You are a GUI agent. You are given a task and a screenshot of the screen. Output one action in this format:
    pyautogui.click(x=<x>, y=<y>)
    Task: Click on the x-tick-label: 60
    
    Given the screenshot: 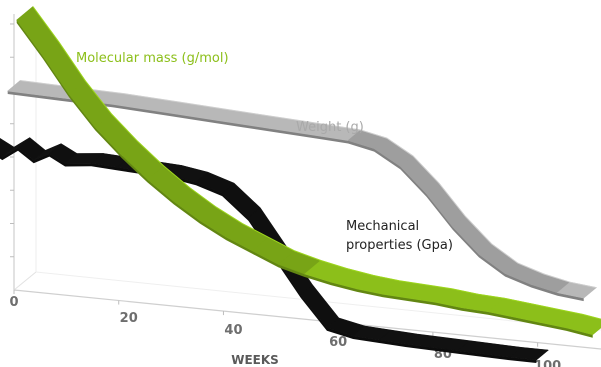 What is the action you would take?
    pyautogui.click(x=338, y=342)
    